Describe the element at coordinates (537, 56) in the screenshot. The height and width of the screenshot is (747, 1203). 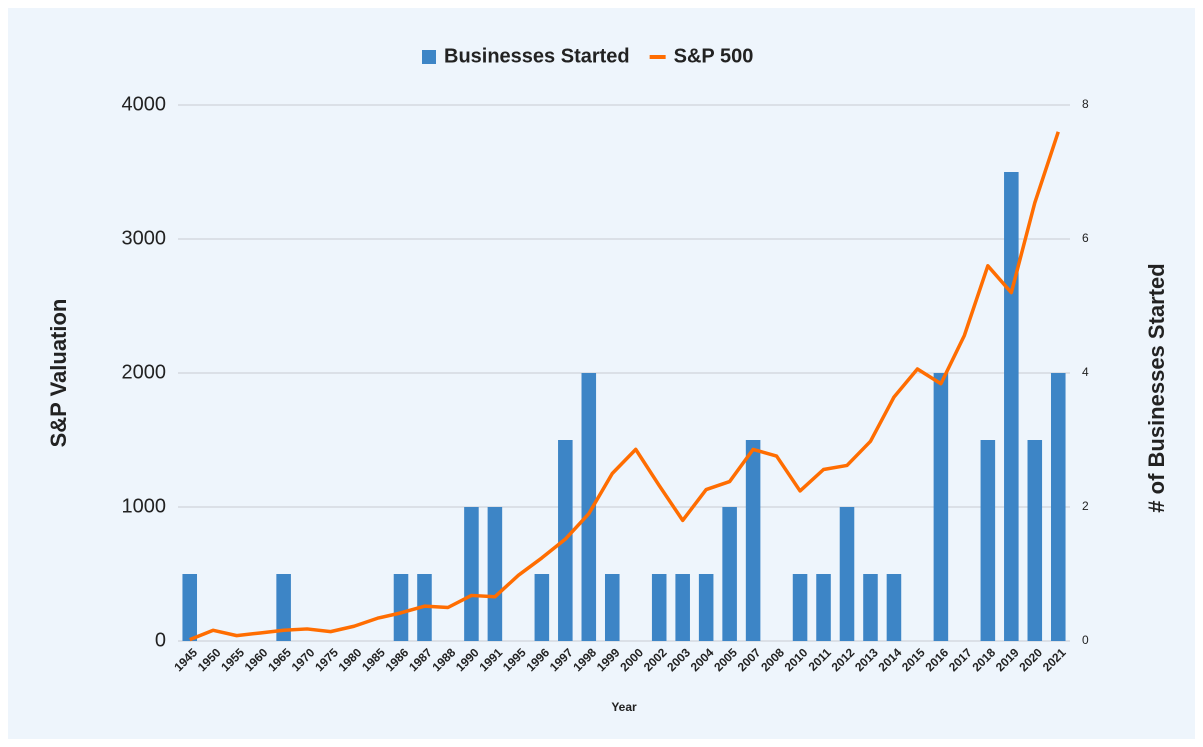
I see `legend-label: Businesses Started` at that location.